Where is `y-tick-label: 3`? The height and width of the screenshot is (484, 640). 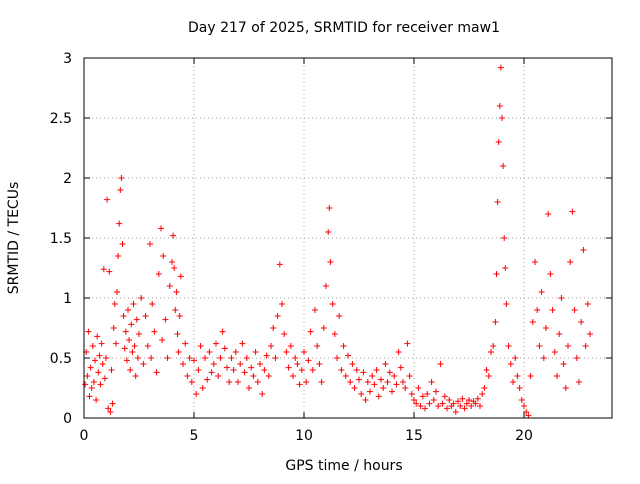 y-tick-label: 3 is located at coordinates (67, 59).